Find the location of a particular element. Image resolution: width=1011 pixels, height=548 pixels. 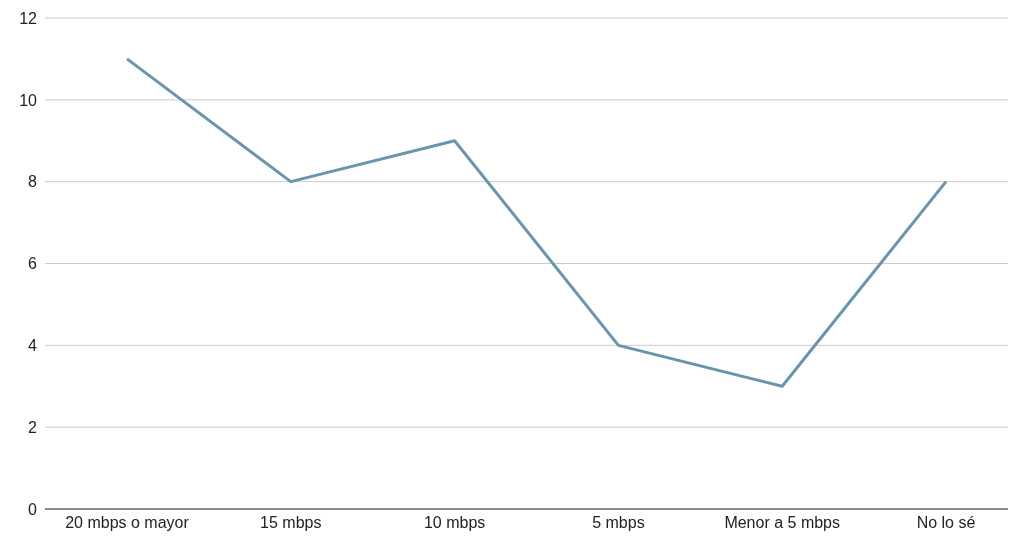

y-tick-label: 6 is located at coordinates (33, 264).